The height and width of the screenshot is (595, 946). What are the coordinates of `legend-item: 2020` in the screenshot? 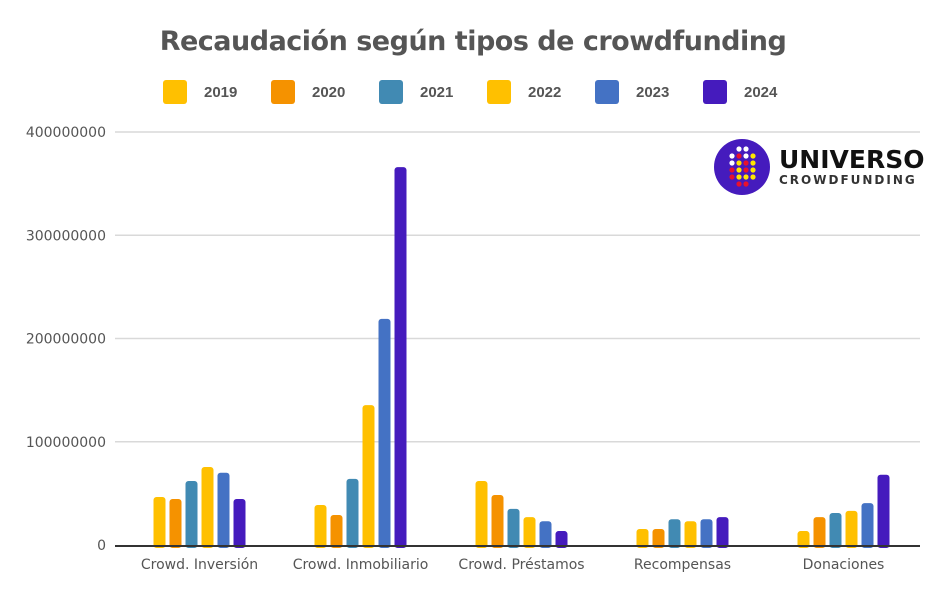 It's located at (325, 92).